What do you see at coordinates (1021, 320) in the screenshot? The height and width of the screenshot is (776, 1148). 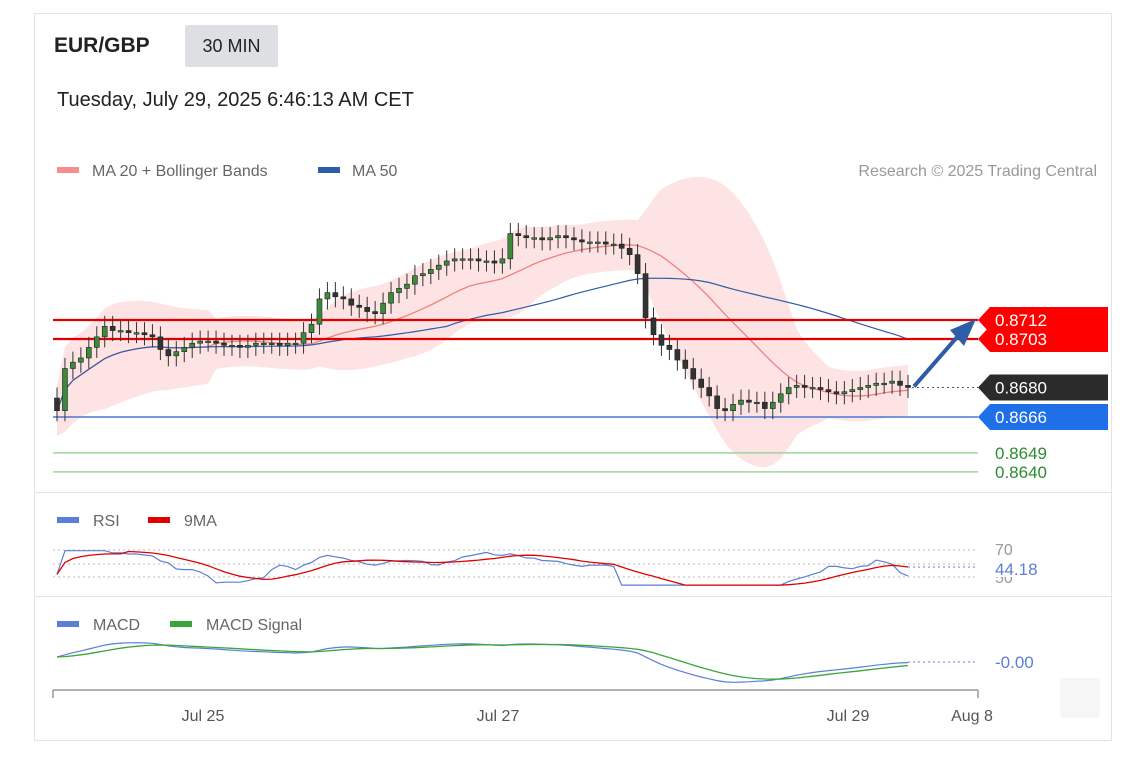 I see `price-badge-label: 0.8712` at bounding box center [1021, 320].